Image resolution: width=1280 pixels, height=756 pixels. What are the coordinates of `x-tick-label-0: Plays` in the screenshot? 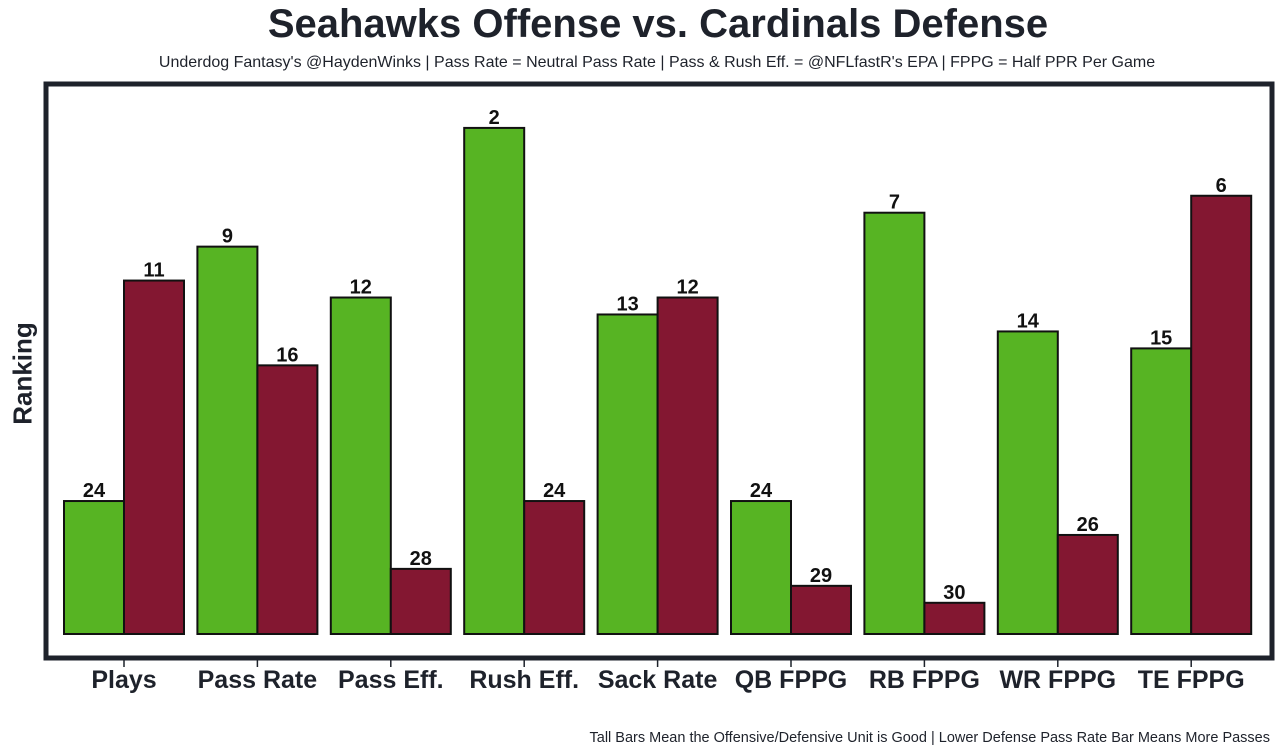 It's located at (123, 680).